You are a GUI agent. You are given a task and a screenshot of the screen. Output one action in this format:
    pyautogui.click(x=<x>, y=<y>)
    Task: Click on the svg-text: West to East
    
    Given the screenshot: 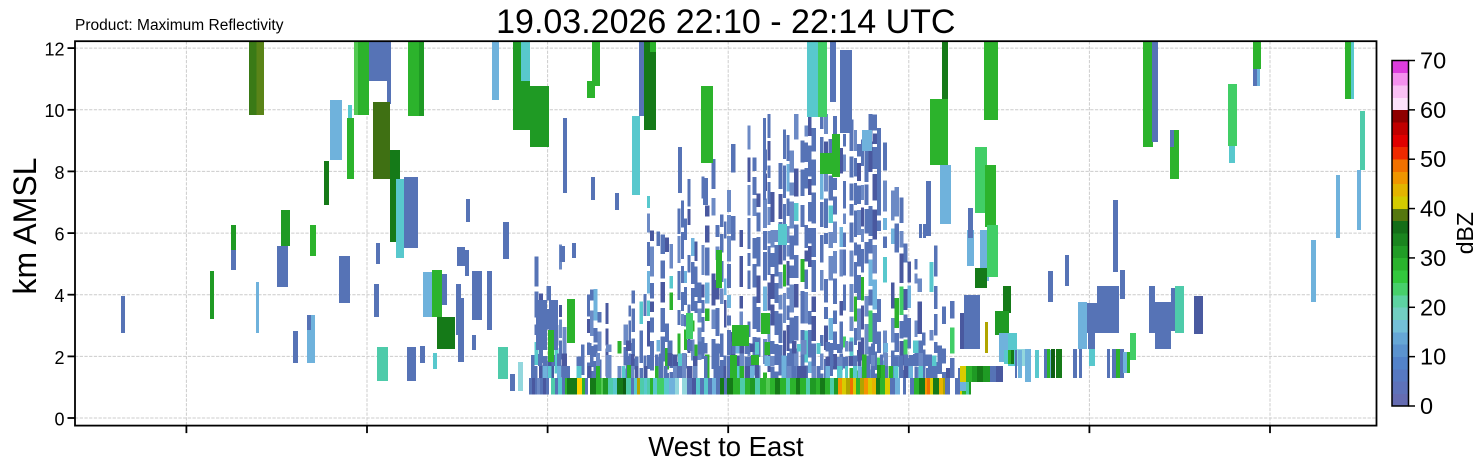 What is the action you would take?
    pyautogui.click(x=726, y=446)
    